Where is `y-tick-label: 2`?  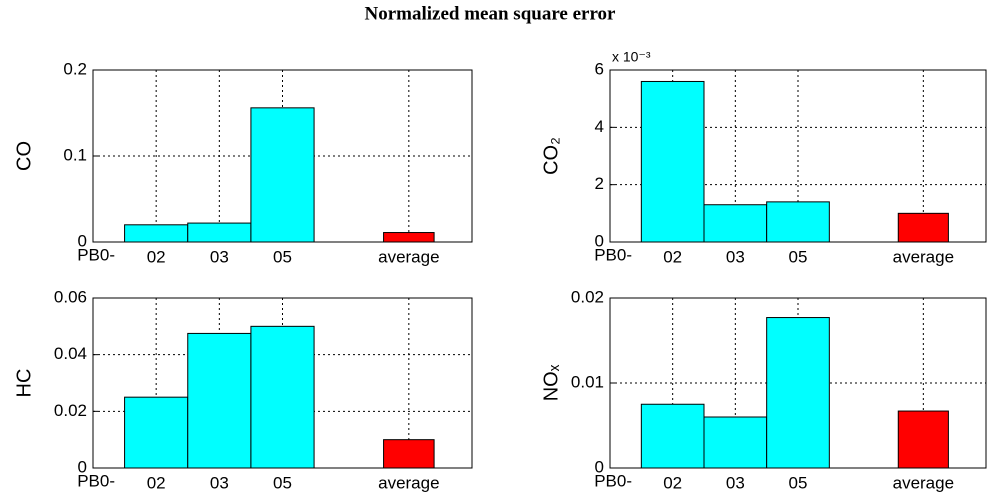 y-tick-label: 2 is located at coordinates (599, 183).